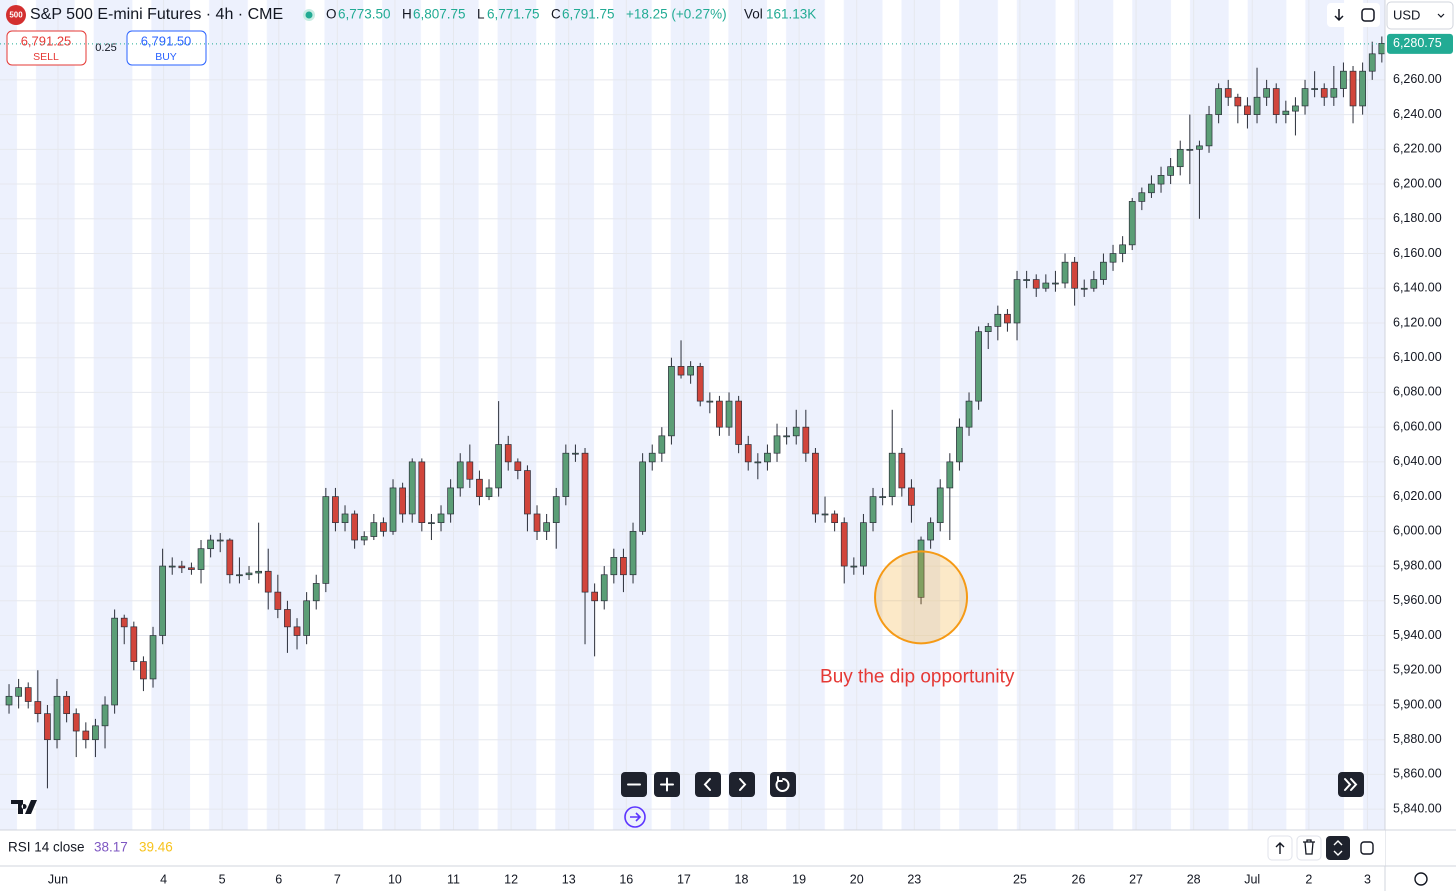 This screenshot has width=1456, height=891. I want to click on volume-label: Vol, so click(753, 14).